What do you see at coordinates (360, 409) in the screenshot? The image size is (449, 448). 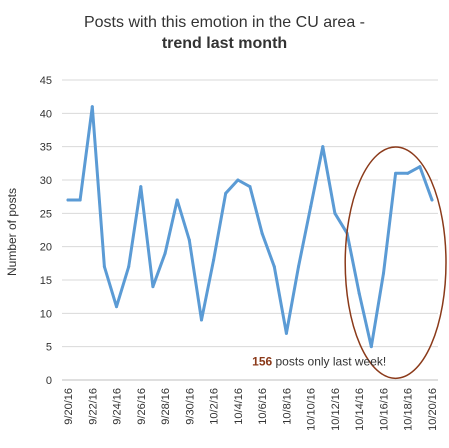 I see `x-tick-label: 10/14/16` at bounding box center [360, 409].